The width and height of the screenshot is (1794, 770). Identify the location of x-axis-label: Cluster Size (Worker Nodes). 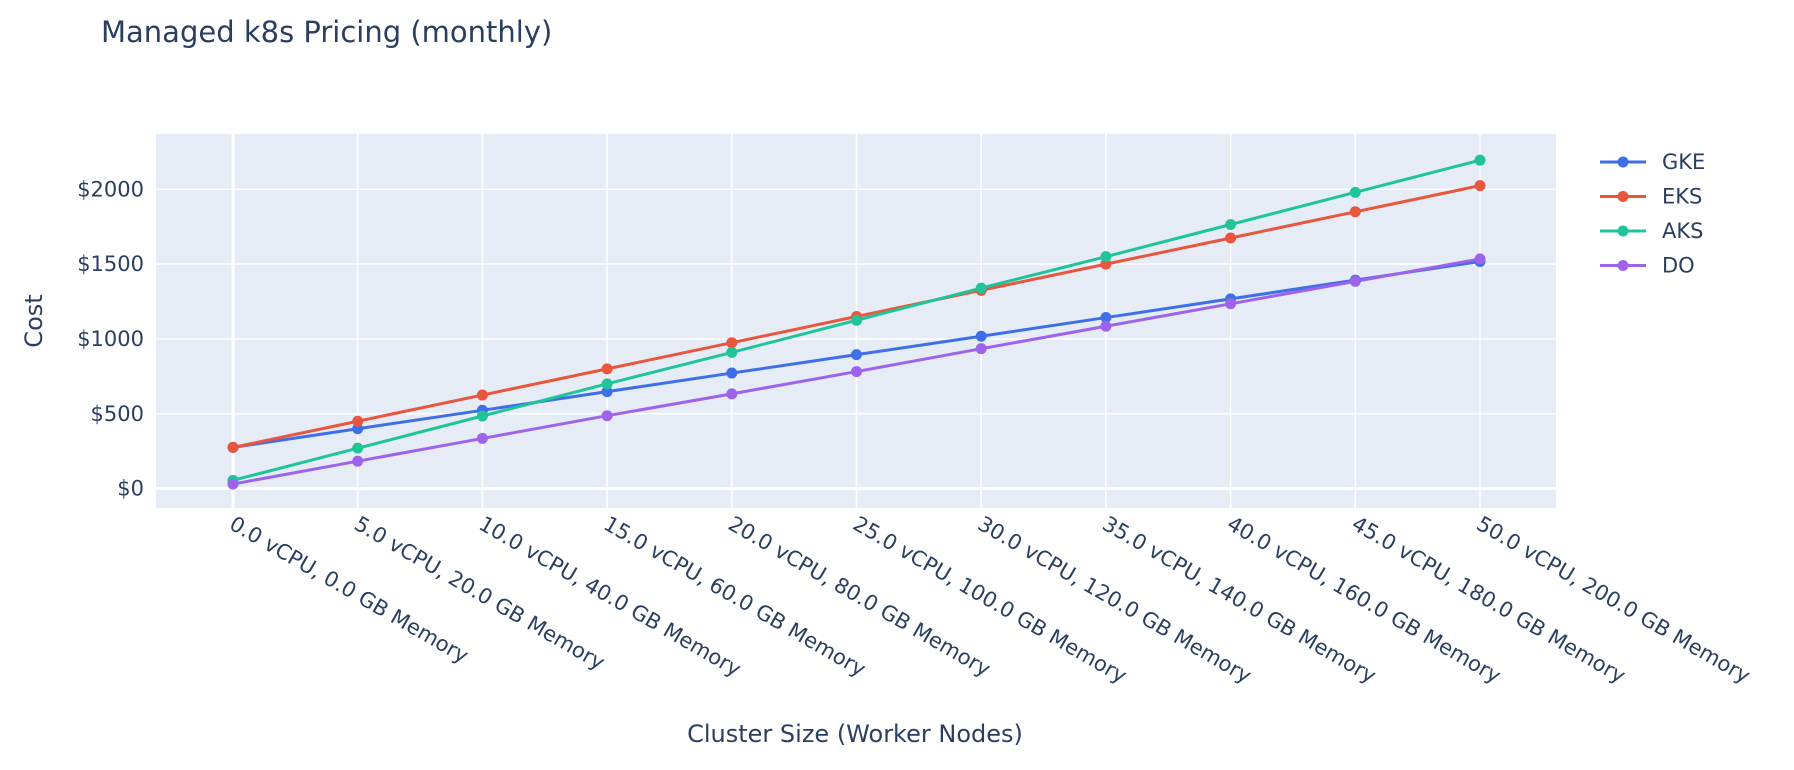
(855, 734).